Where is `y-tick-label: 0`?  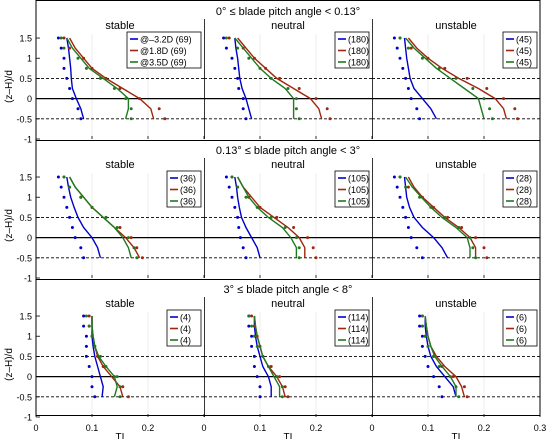 y-tick-label: 0 is located at coordinates (29, 99).